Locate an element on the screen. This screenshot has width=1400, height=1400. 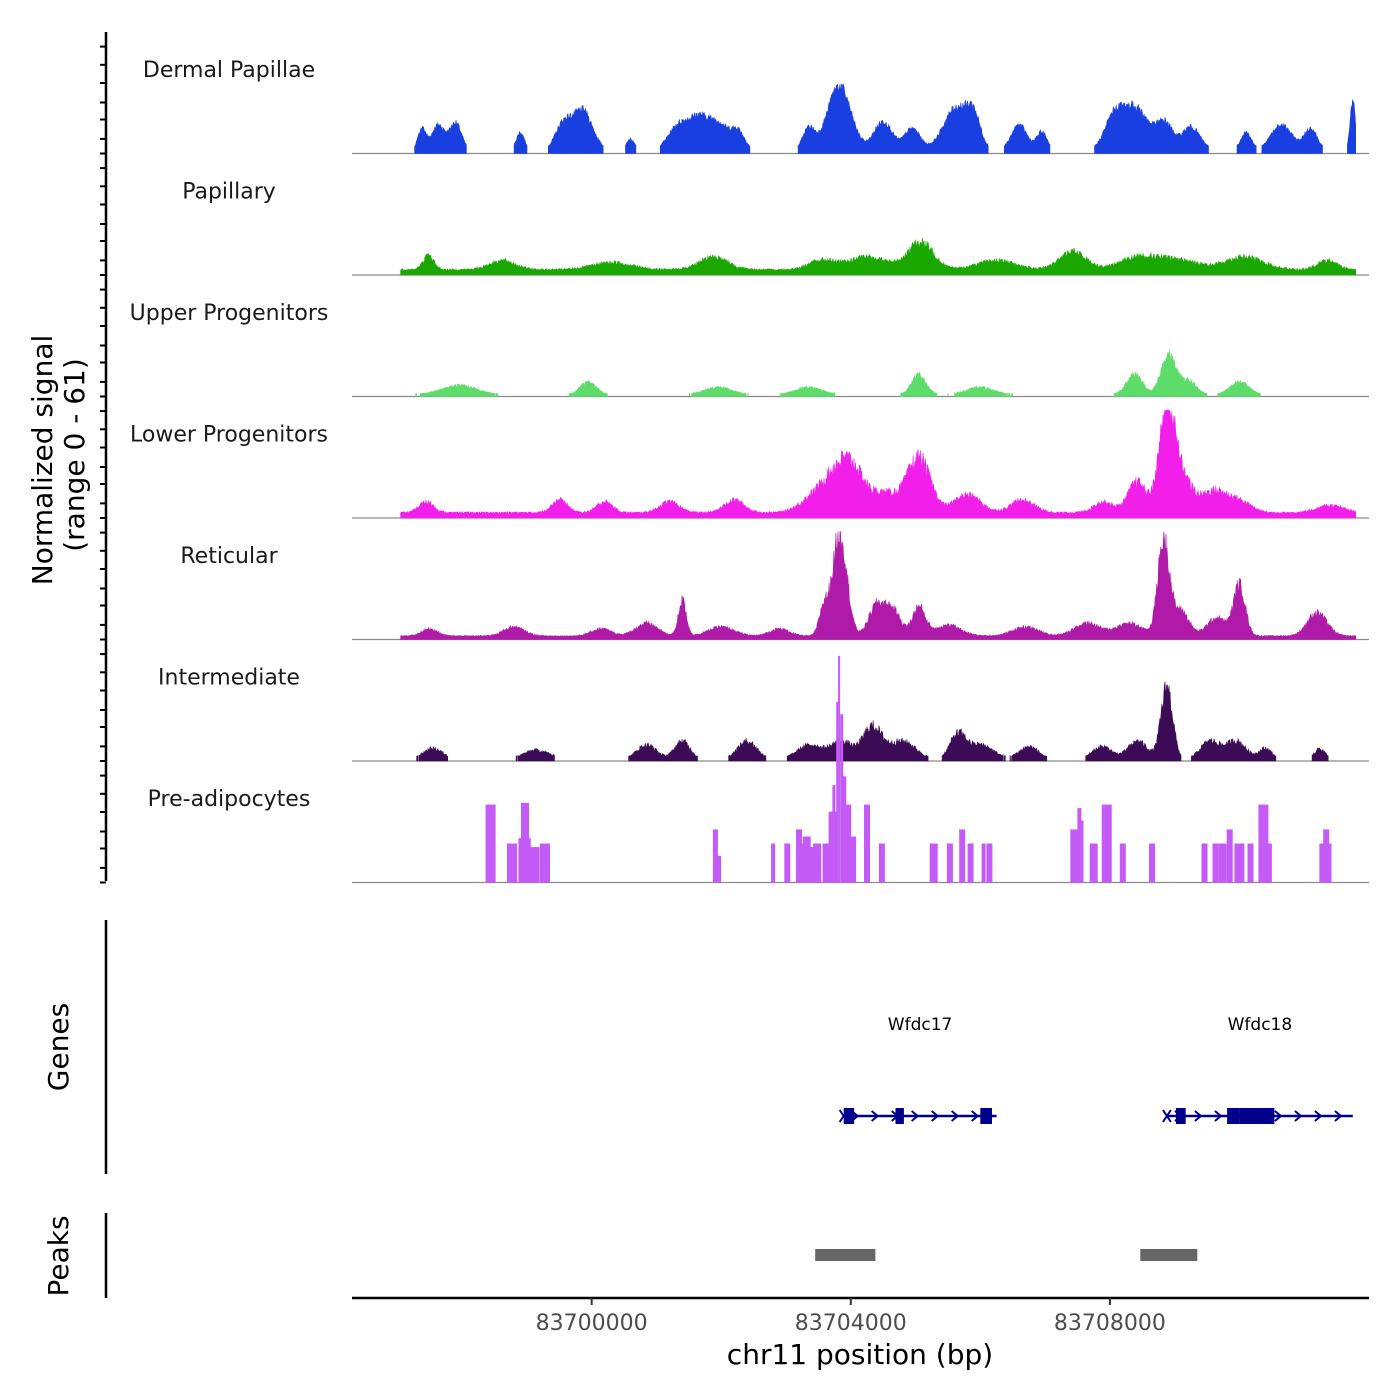
gene-wfdc18: Wfdc18 is located at coordinates (1257, 1069).